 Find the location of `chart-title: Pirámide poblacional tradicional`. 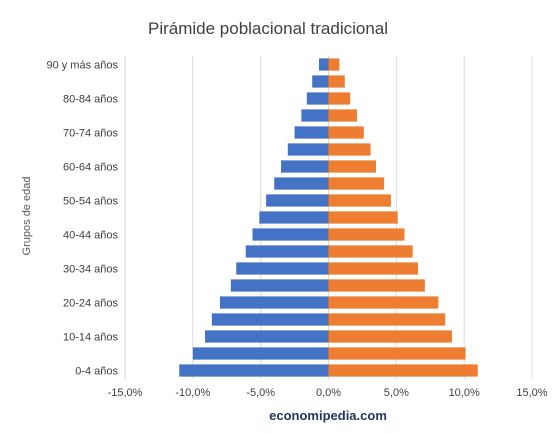

chart-title: Pirámide poblacional tradicional is located at coordinates (268, 28).